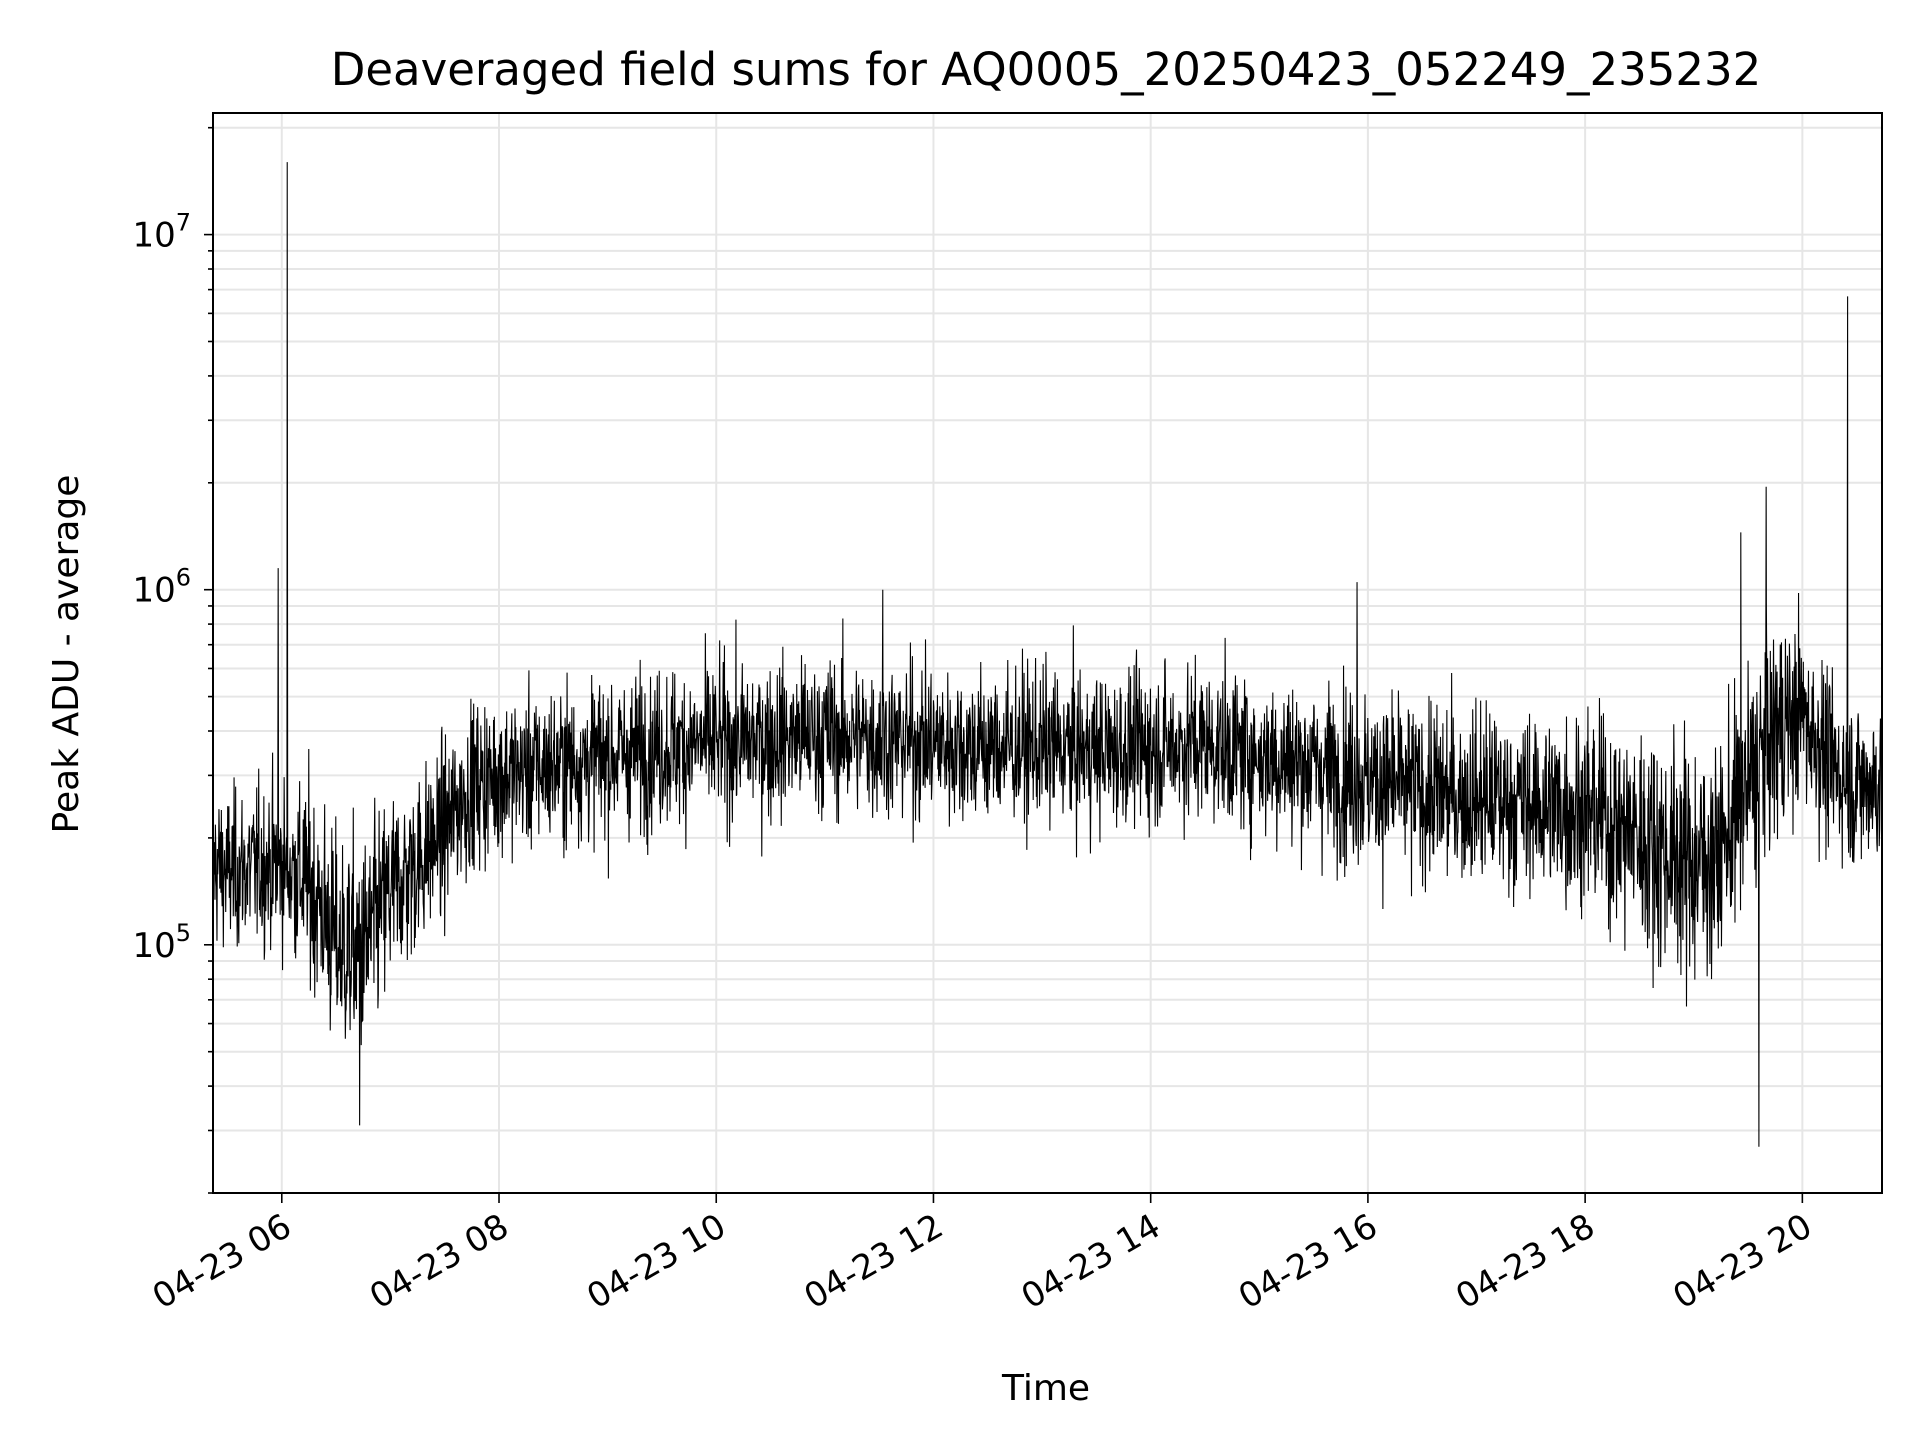  What do you see at coordinates (161, 587) in the screenshot?
I see `y-tick-label: 10⁶` at bounding box center [161, 587].